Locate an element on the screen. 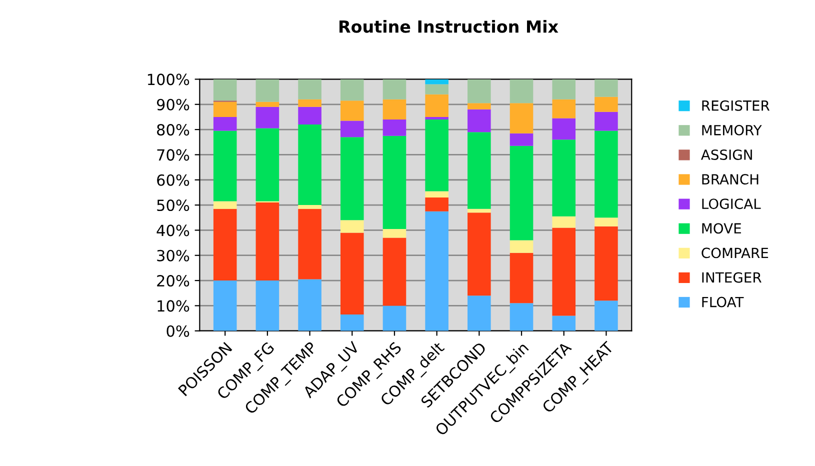 This screenshot has width=815, height=466. y-tick-label: 90% is located at coordinates (173, 104).